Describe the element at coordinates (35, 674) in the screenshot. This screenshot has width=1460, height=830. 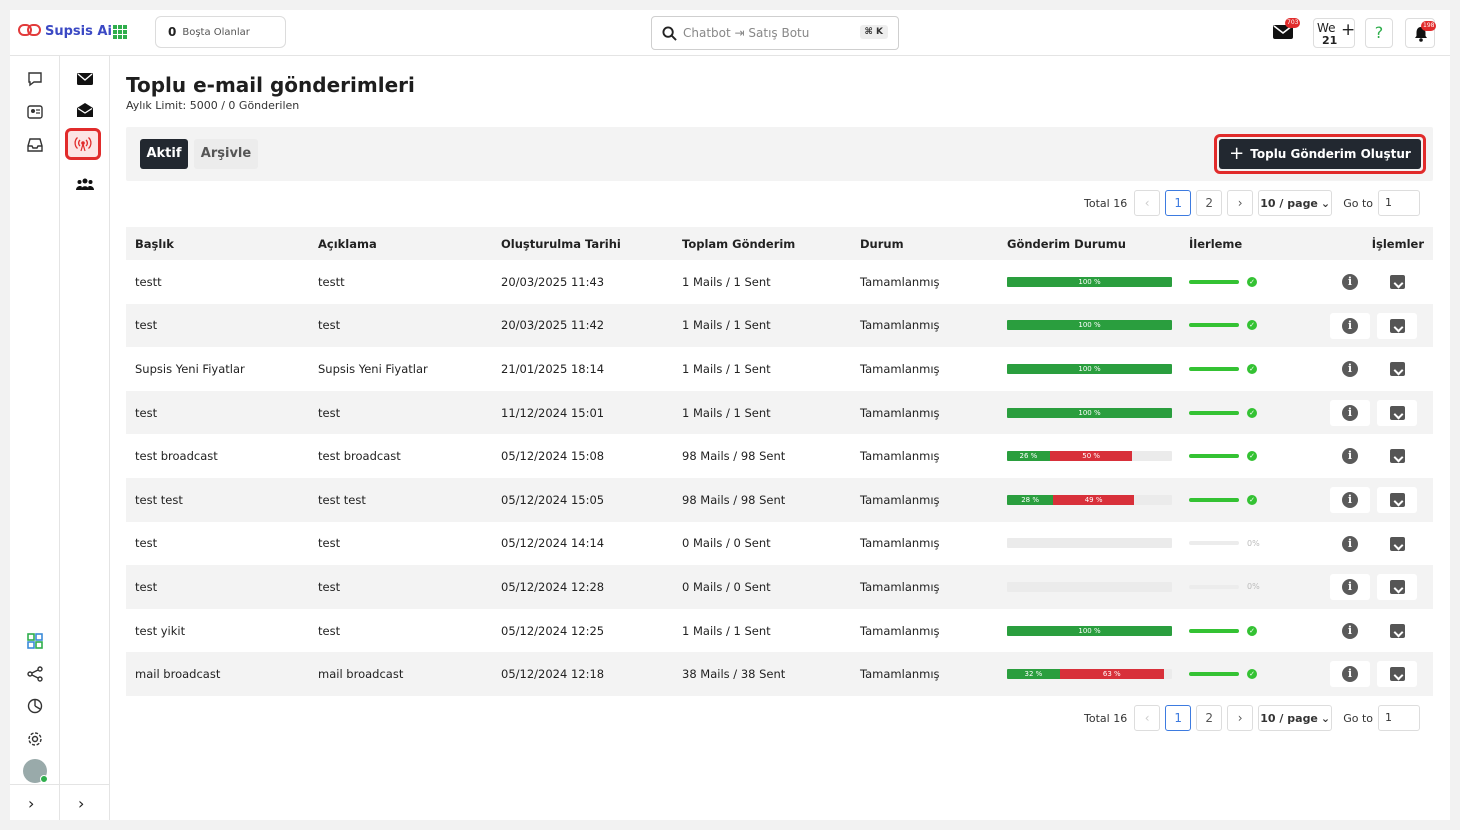
I see `share-icon` at that location.